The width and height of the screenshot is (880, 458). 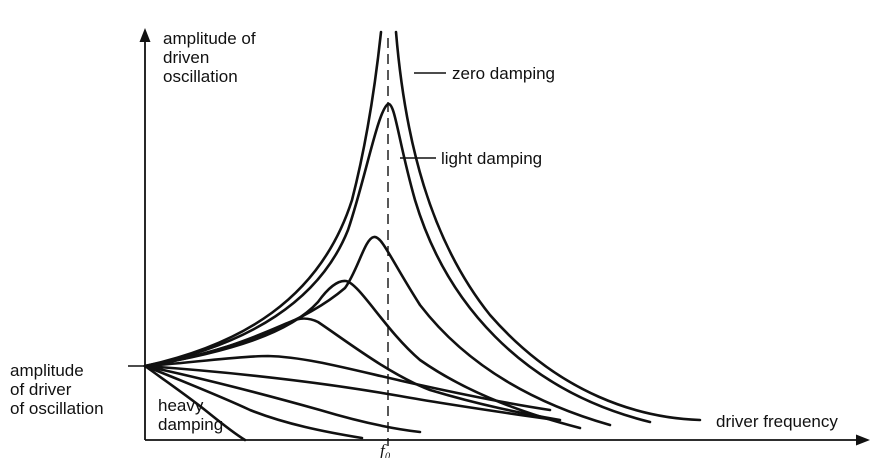 What do you see at coordinates (777, 421) in the screenshot?
I see `x-axis-label: driver frequency` at bounding box center [777, 421].